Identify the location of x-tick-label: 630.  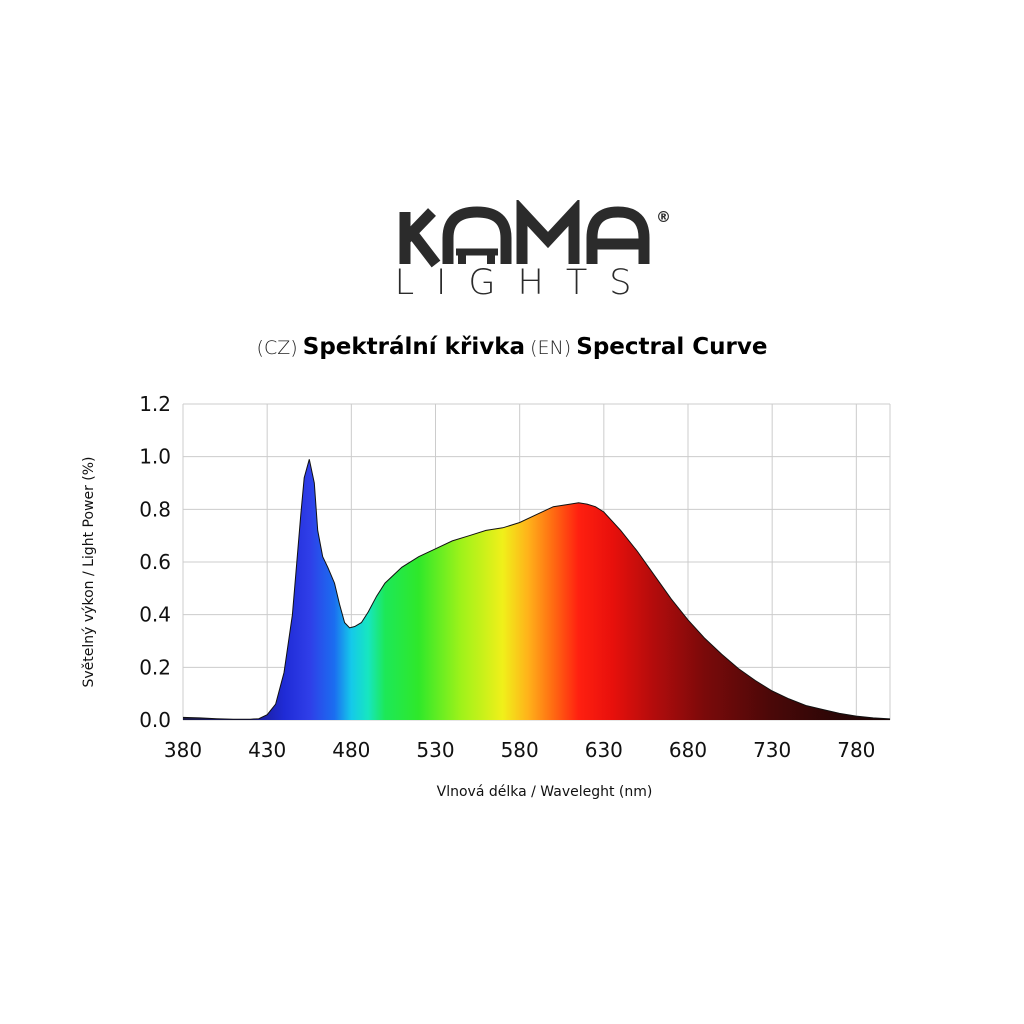
(604, 750).